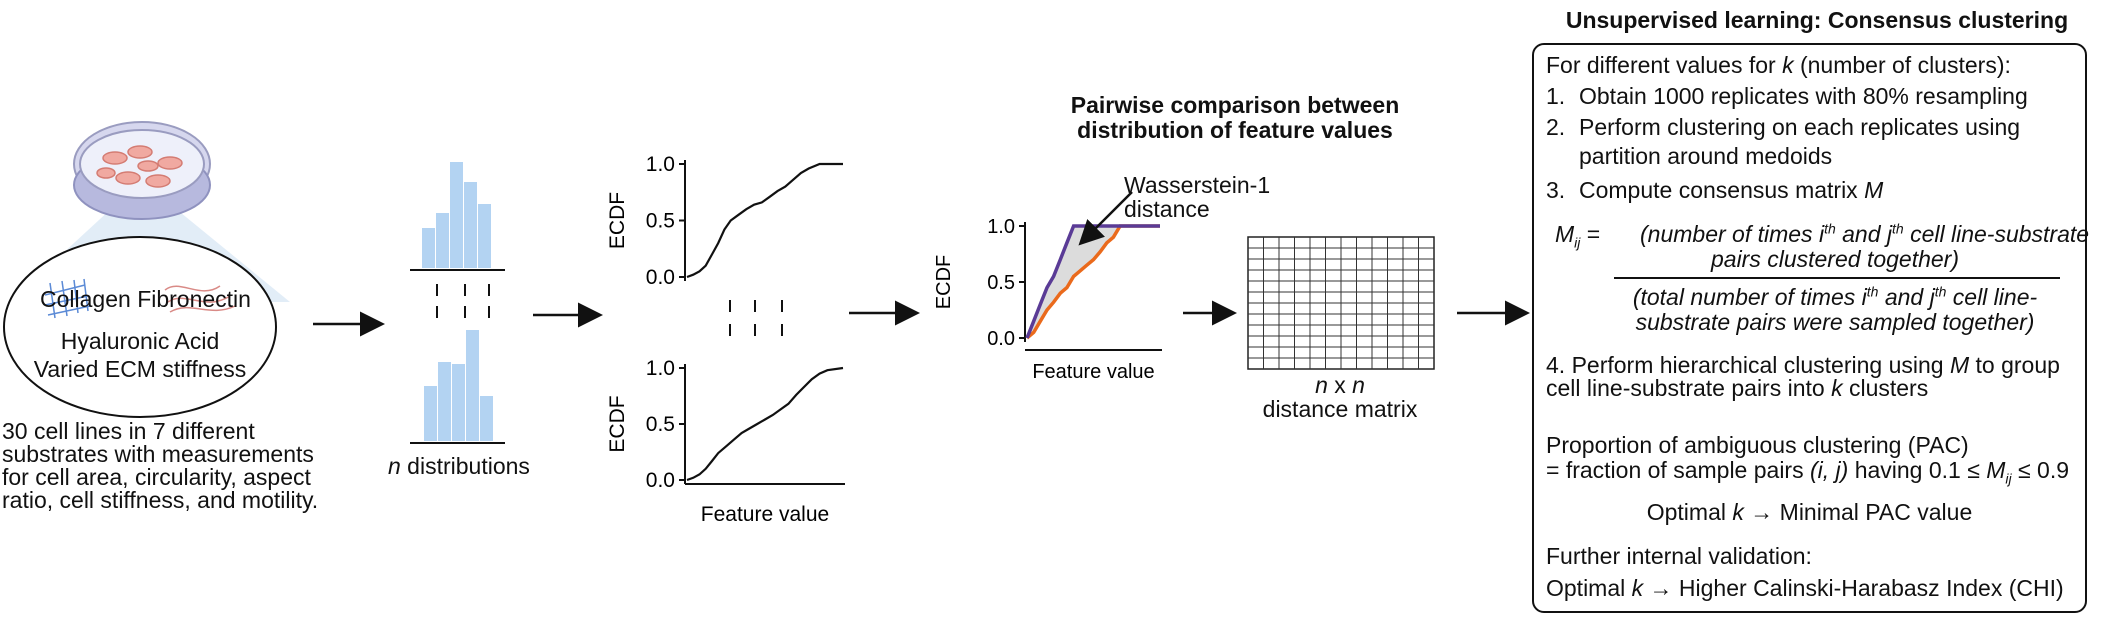 The image size is (2125, 622). I want to click on optimal-k-pac: Optimal k → Minimal PAC value, so click(1809, 512).